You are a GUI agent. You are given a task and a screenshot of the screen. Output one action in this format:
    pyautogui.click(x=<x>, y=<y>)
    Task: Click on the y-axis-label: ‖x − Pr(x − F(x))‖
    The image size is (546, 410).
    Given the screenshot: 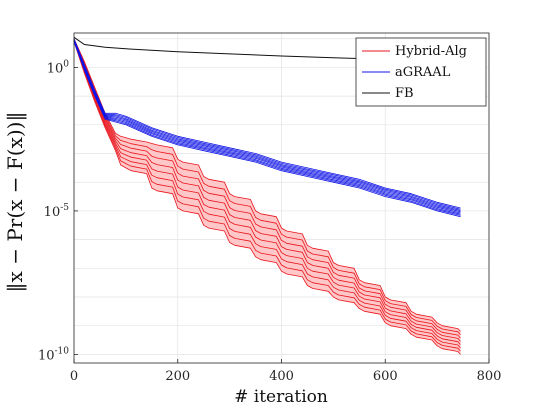 What is the action you would take?
    pyautogui.click(x=15, y=202)
    